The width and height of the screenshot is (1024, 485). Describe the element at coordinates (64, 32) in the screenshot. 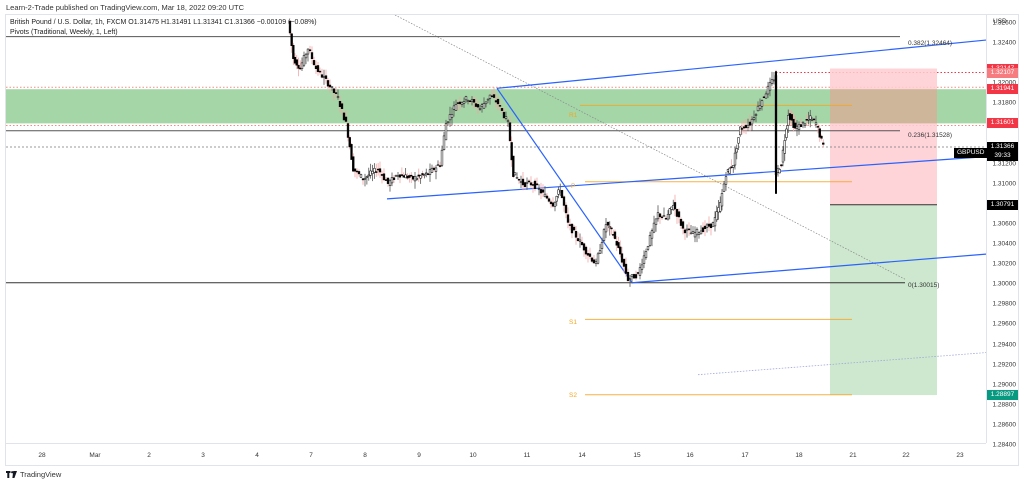

I see `legend-indicator-pivots: Pivots (Traditional, Weekly, 1, Left)` at that location.